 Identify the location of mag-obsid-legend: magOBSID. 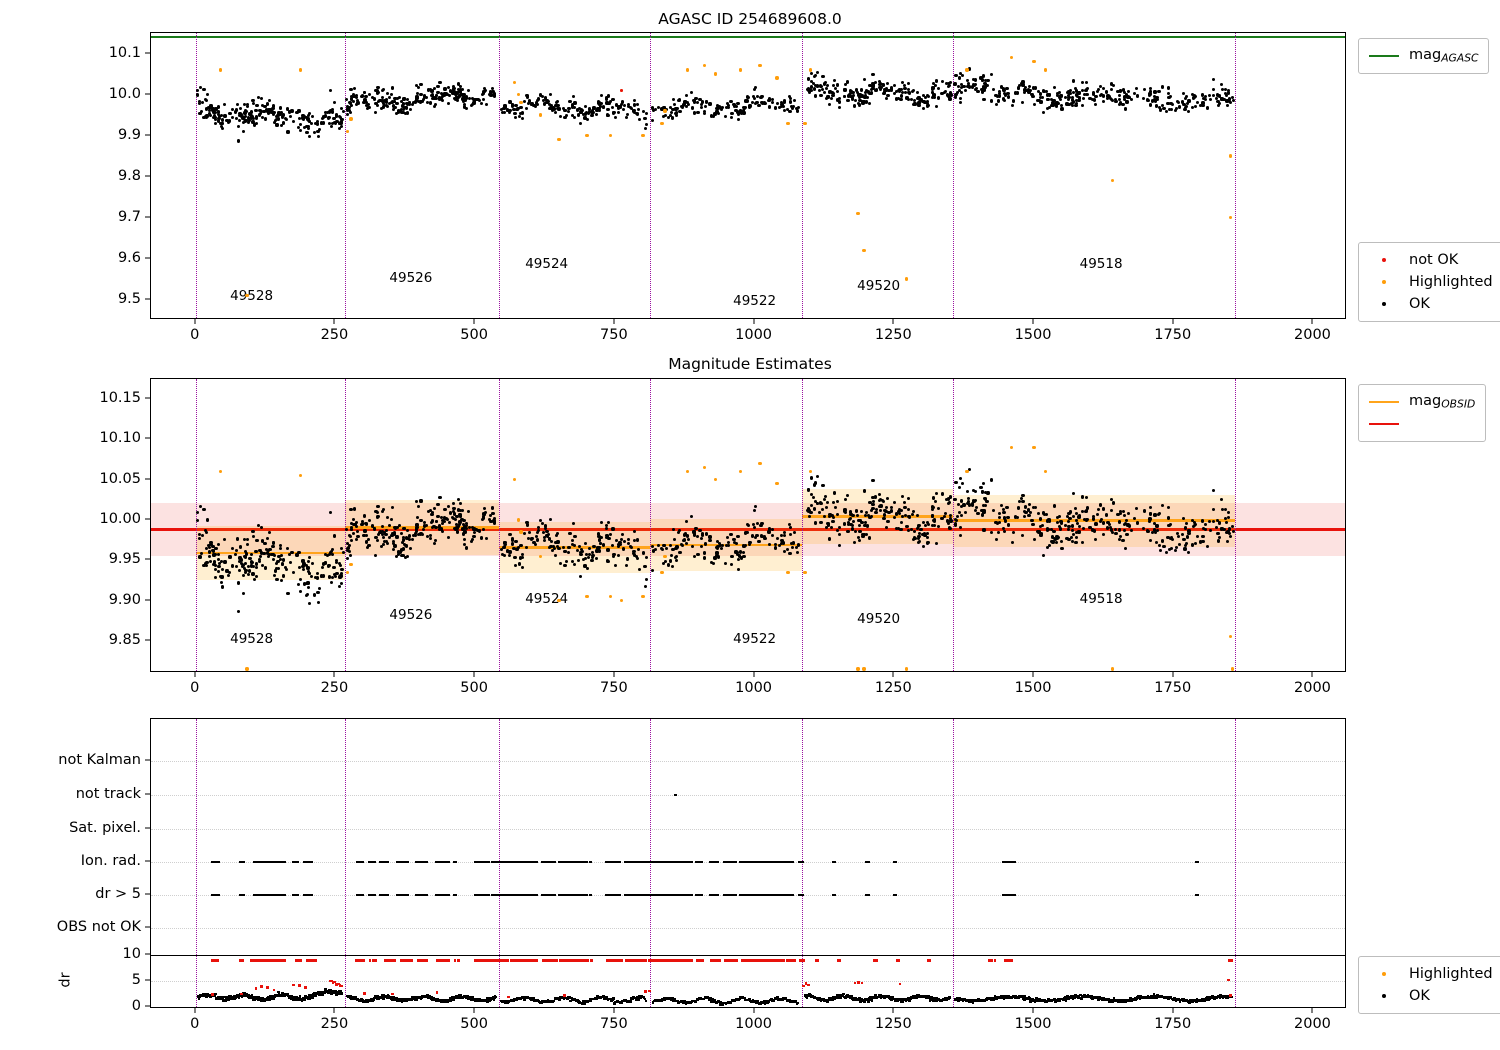
(1422, 413).